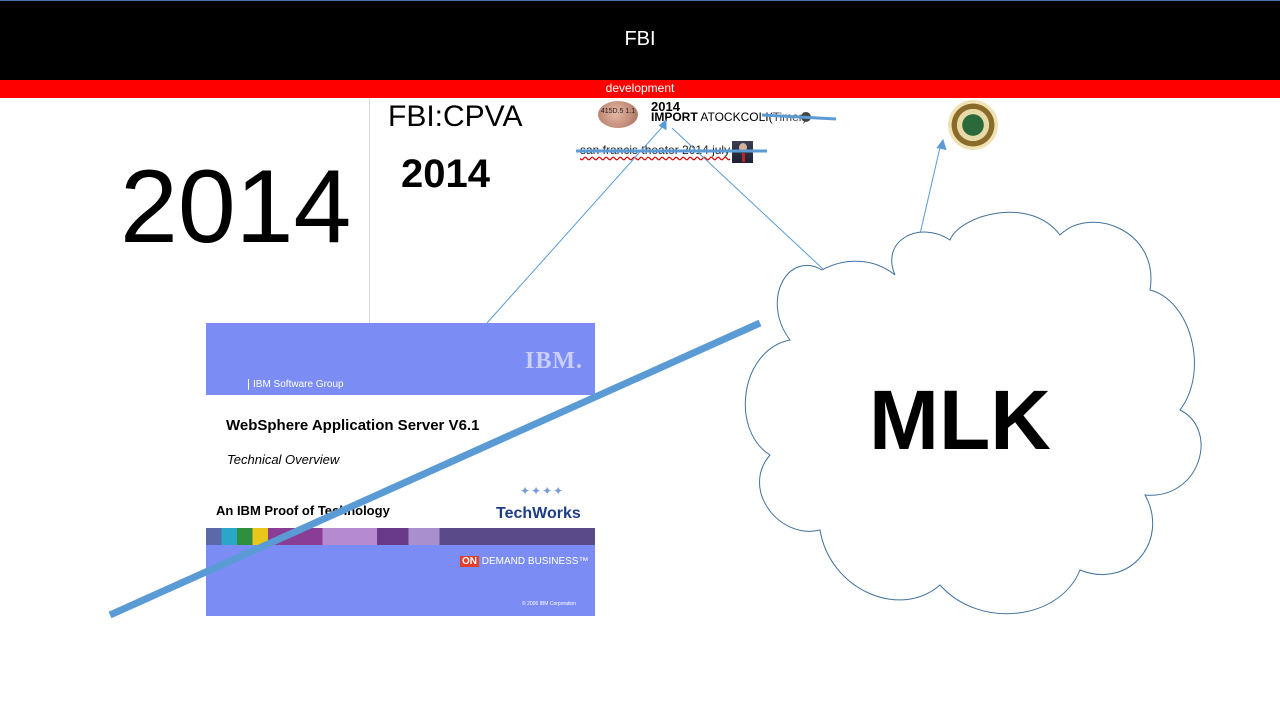 This screenshot has height=720, width=1280. What do you see at coordinates (538, 513) in the screenshot?
I see `techworks-logo: TechWorks` at bounding box center [538, 513].